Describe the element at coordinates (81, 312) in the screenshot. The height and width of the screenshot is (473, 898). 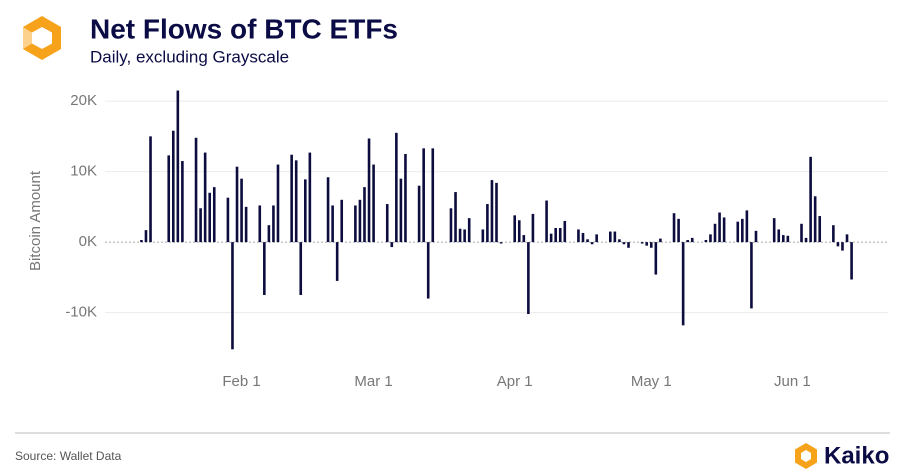
I see `y-tick-label: -10K` at that location.